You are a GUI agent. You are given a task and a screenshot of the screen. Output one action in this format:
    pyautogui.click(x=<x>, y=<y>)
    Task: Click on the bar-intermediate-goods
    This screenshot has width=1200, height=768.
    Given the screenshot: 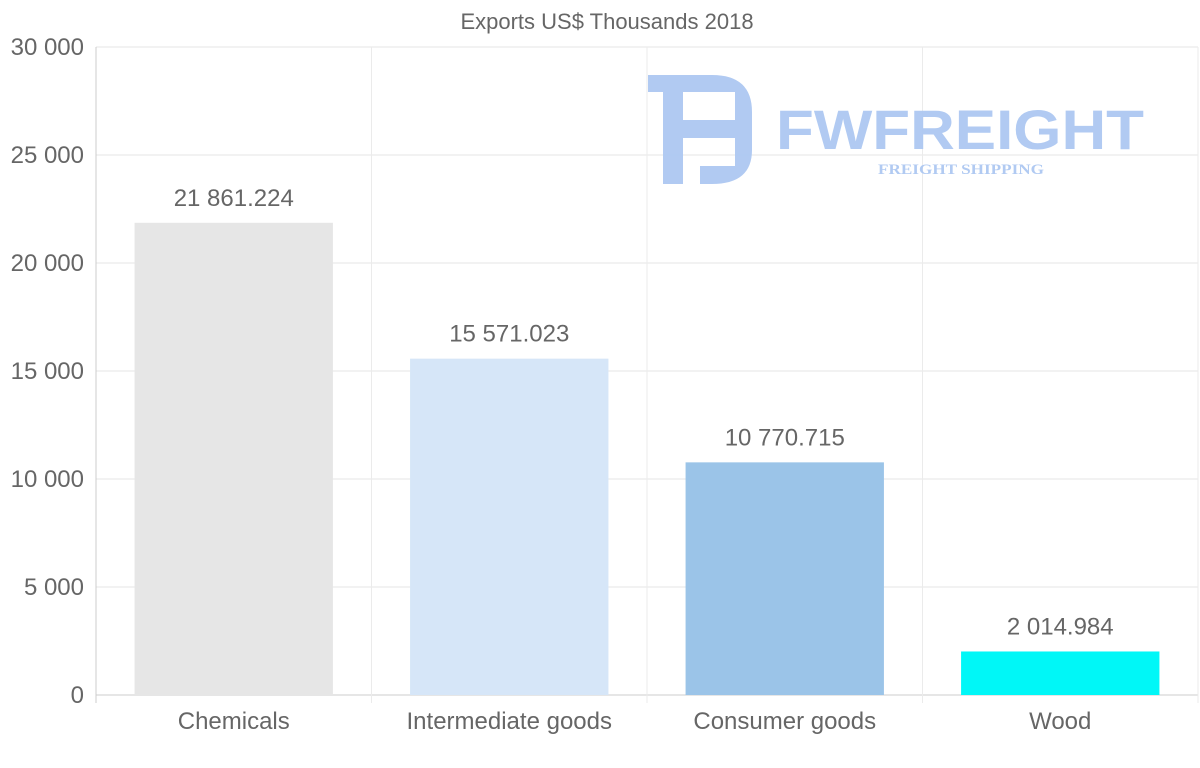 What is the action you would take?
    pyautogui.click(x=509, y=526)
    